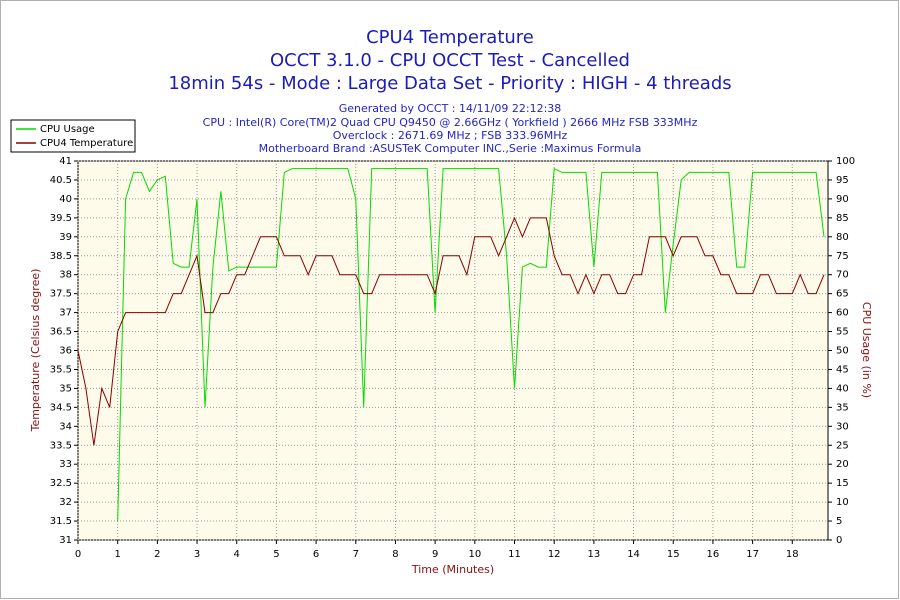  Describe the element at coordinates (117, 554) in the screenshot. I see `x-tick-label: 1` at that location.